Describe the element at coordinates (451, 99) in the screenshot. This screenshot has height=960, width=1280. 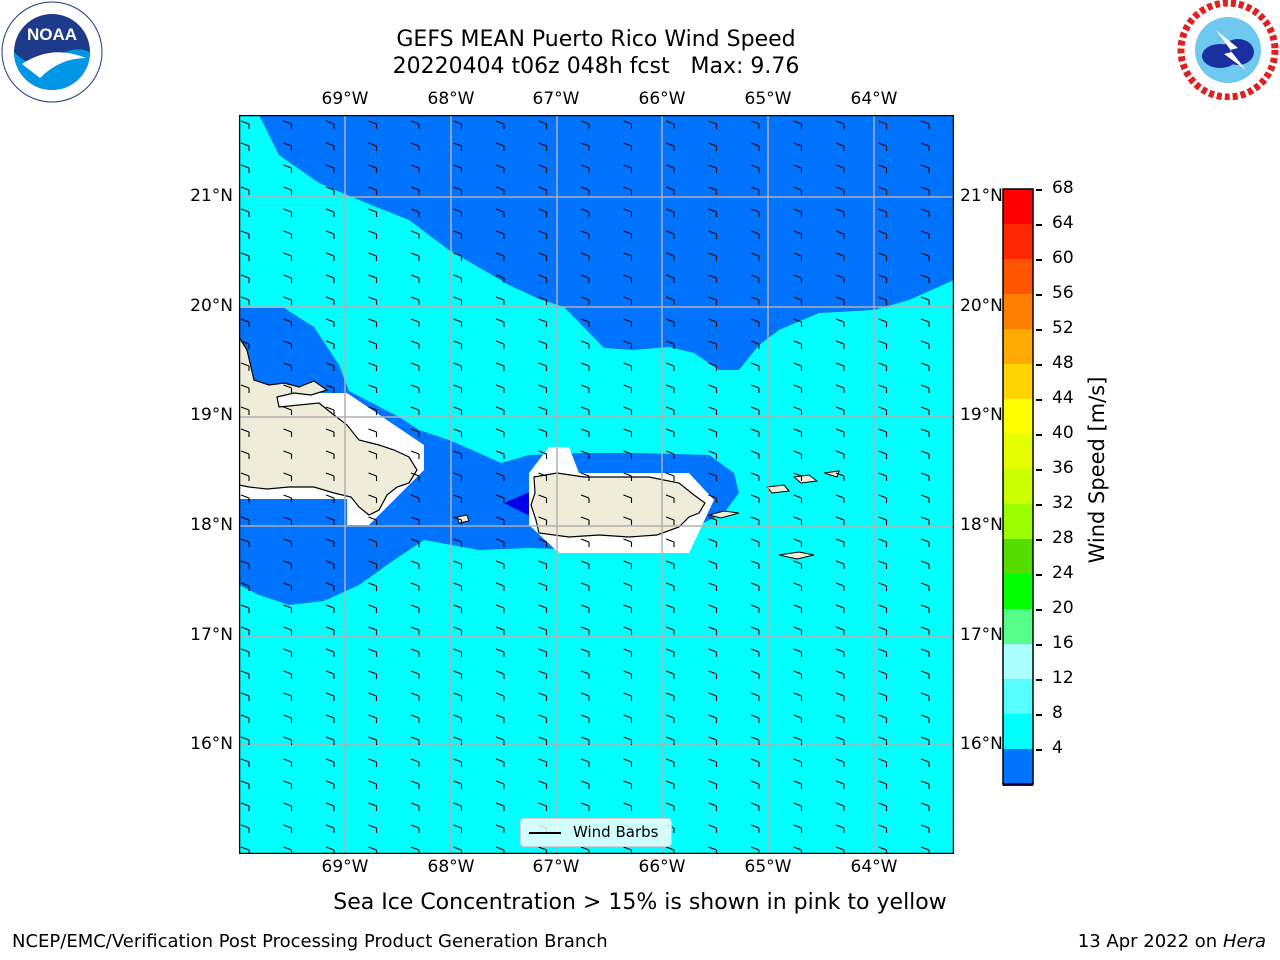
I see `lon-label-top: 68°W` at that location.